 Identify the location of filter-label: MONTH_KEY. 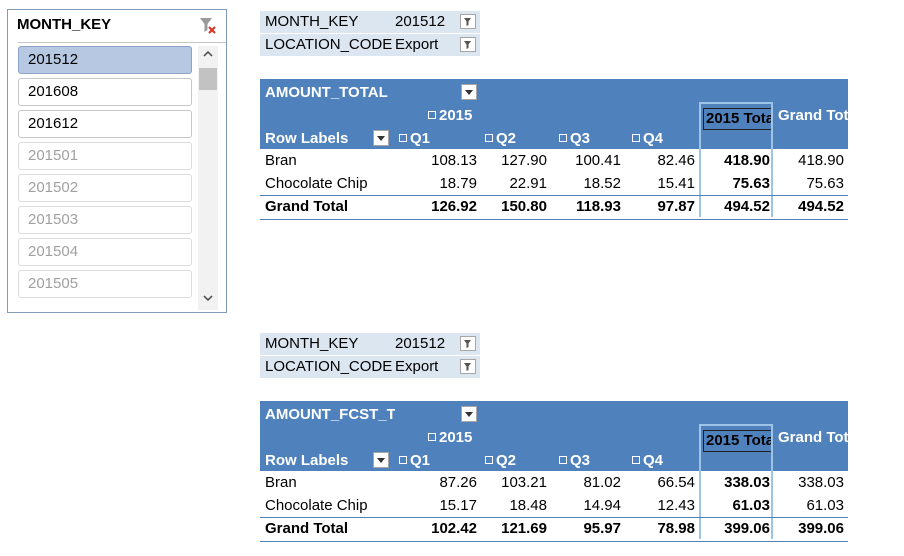
(312, 343).